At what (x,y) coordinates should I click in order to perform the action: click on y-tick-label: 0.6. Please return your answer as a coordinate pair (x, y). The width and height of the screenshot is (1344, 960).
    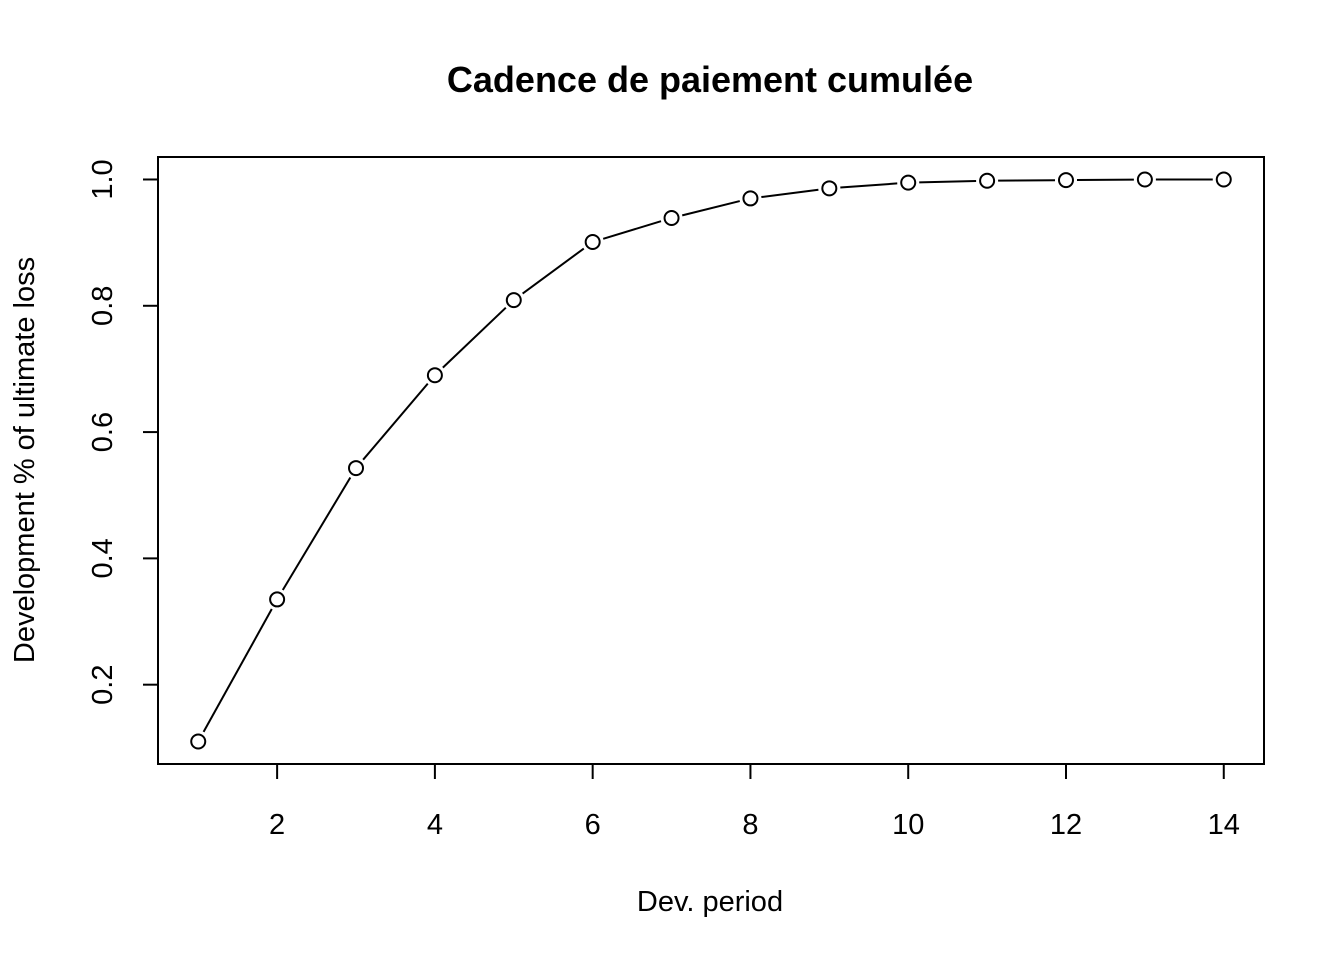
    Looking at the image, I should click on (103, 432).